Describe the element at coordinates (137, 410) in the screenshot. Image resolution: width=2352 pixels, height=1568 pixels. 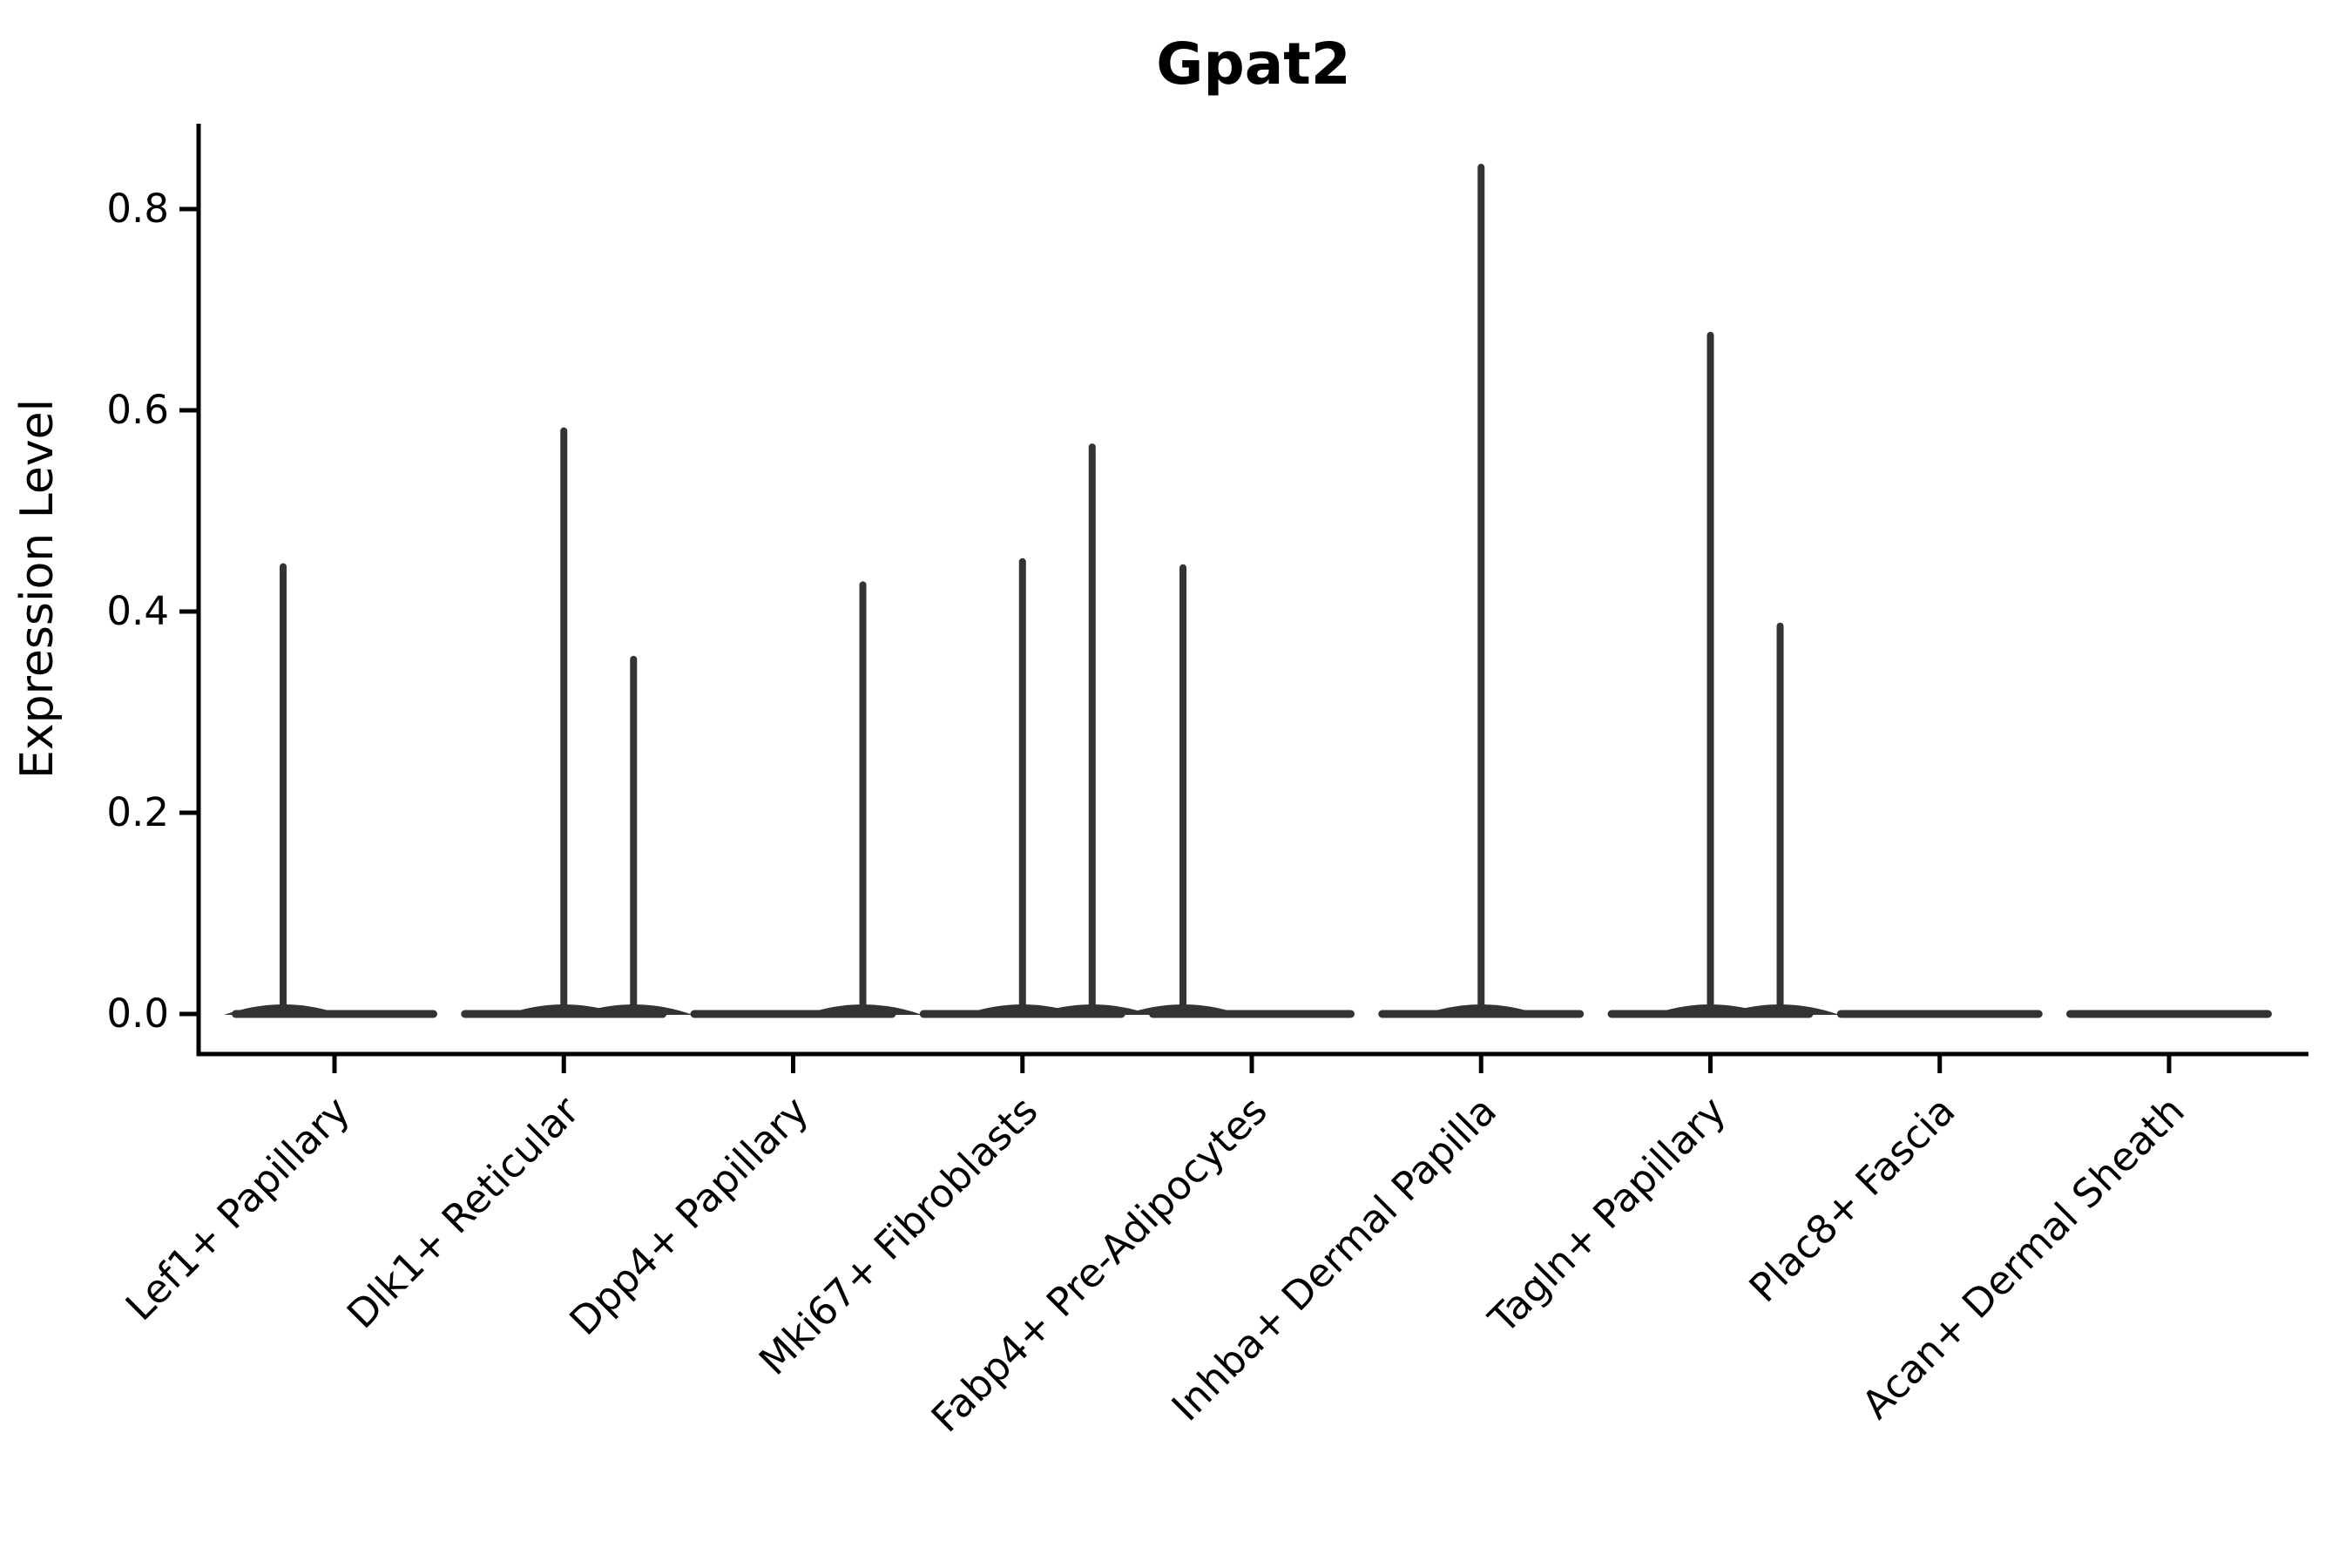
I see `y-tick-label: 0.6` at that location.